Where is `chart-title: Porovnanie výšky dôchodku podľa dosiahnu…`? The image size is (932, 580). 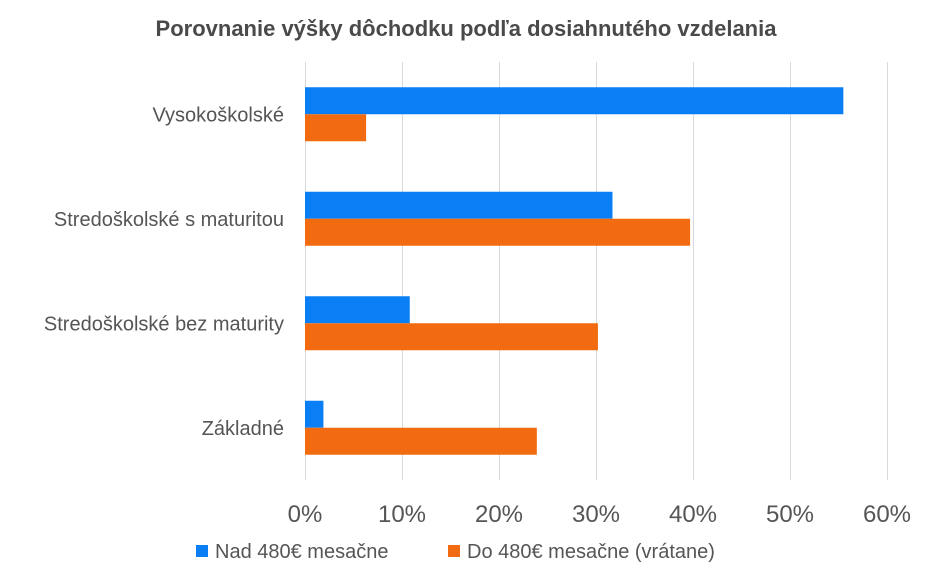
chart-title: Porovnanie výšky dôchodku podľa dosiahnu… is located at coordinates (467, 28).